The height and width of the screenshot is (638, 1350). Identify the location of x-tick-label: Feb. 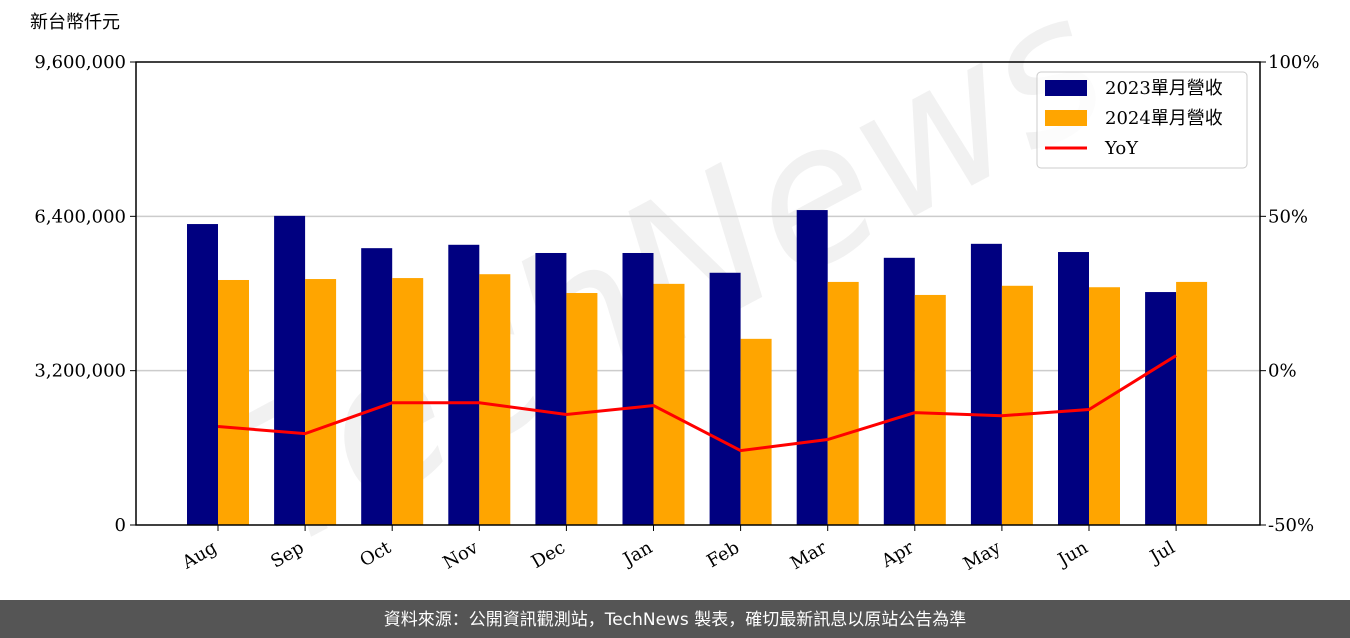
(723, 554).